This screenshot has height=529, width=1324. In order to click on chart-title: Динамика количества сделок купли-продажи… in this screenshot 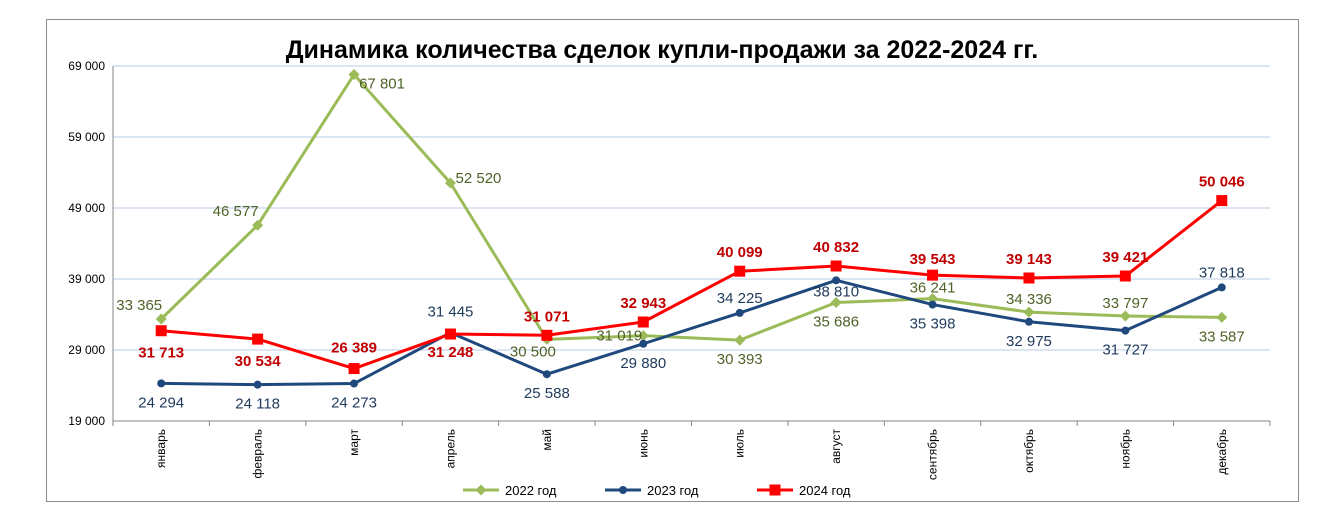, I will do `click(662, 50)`.